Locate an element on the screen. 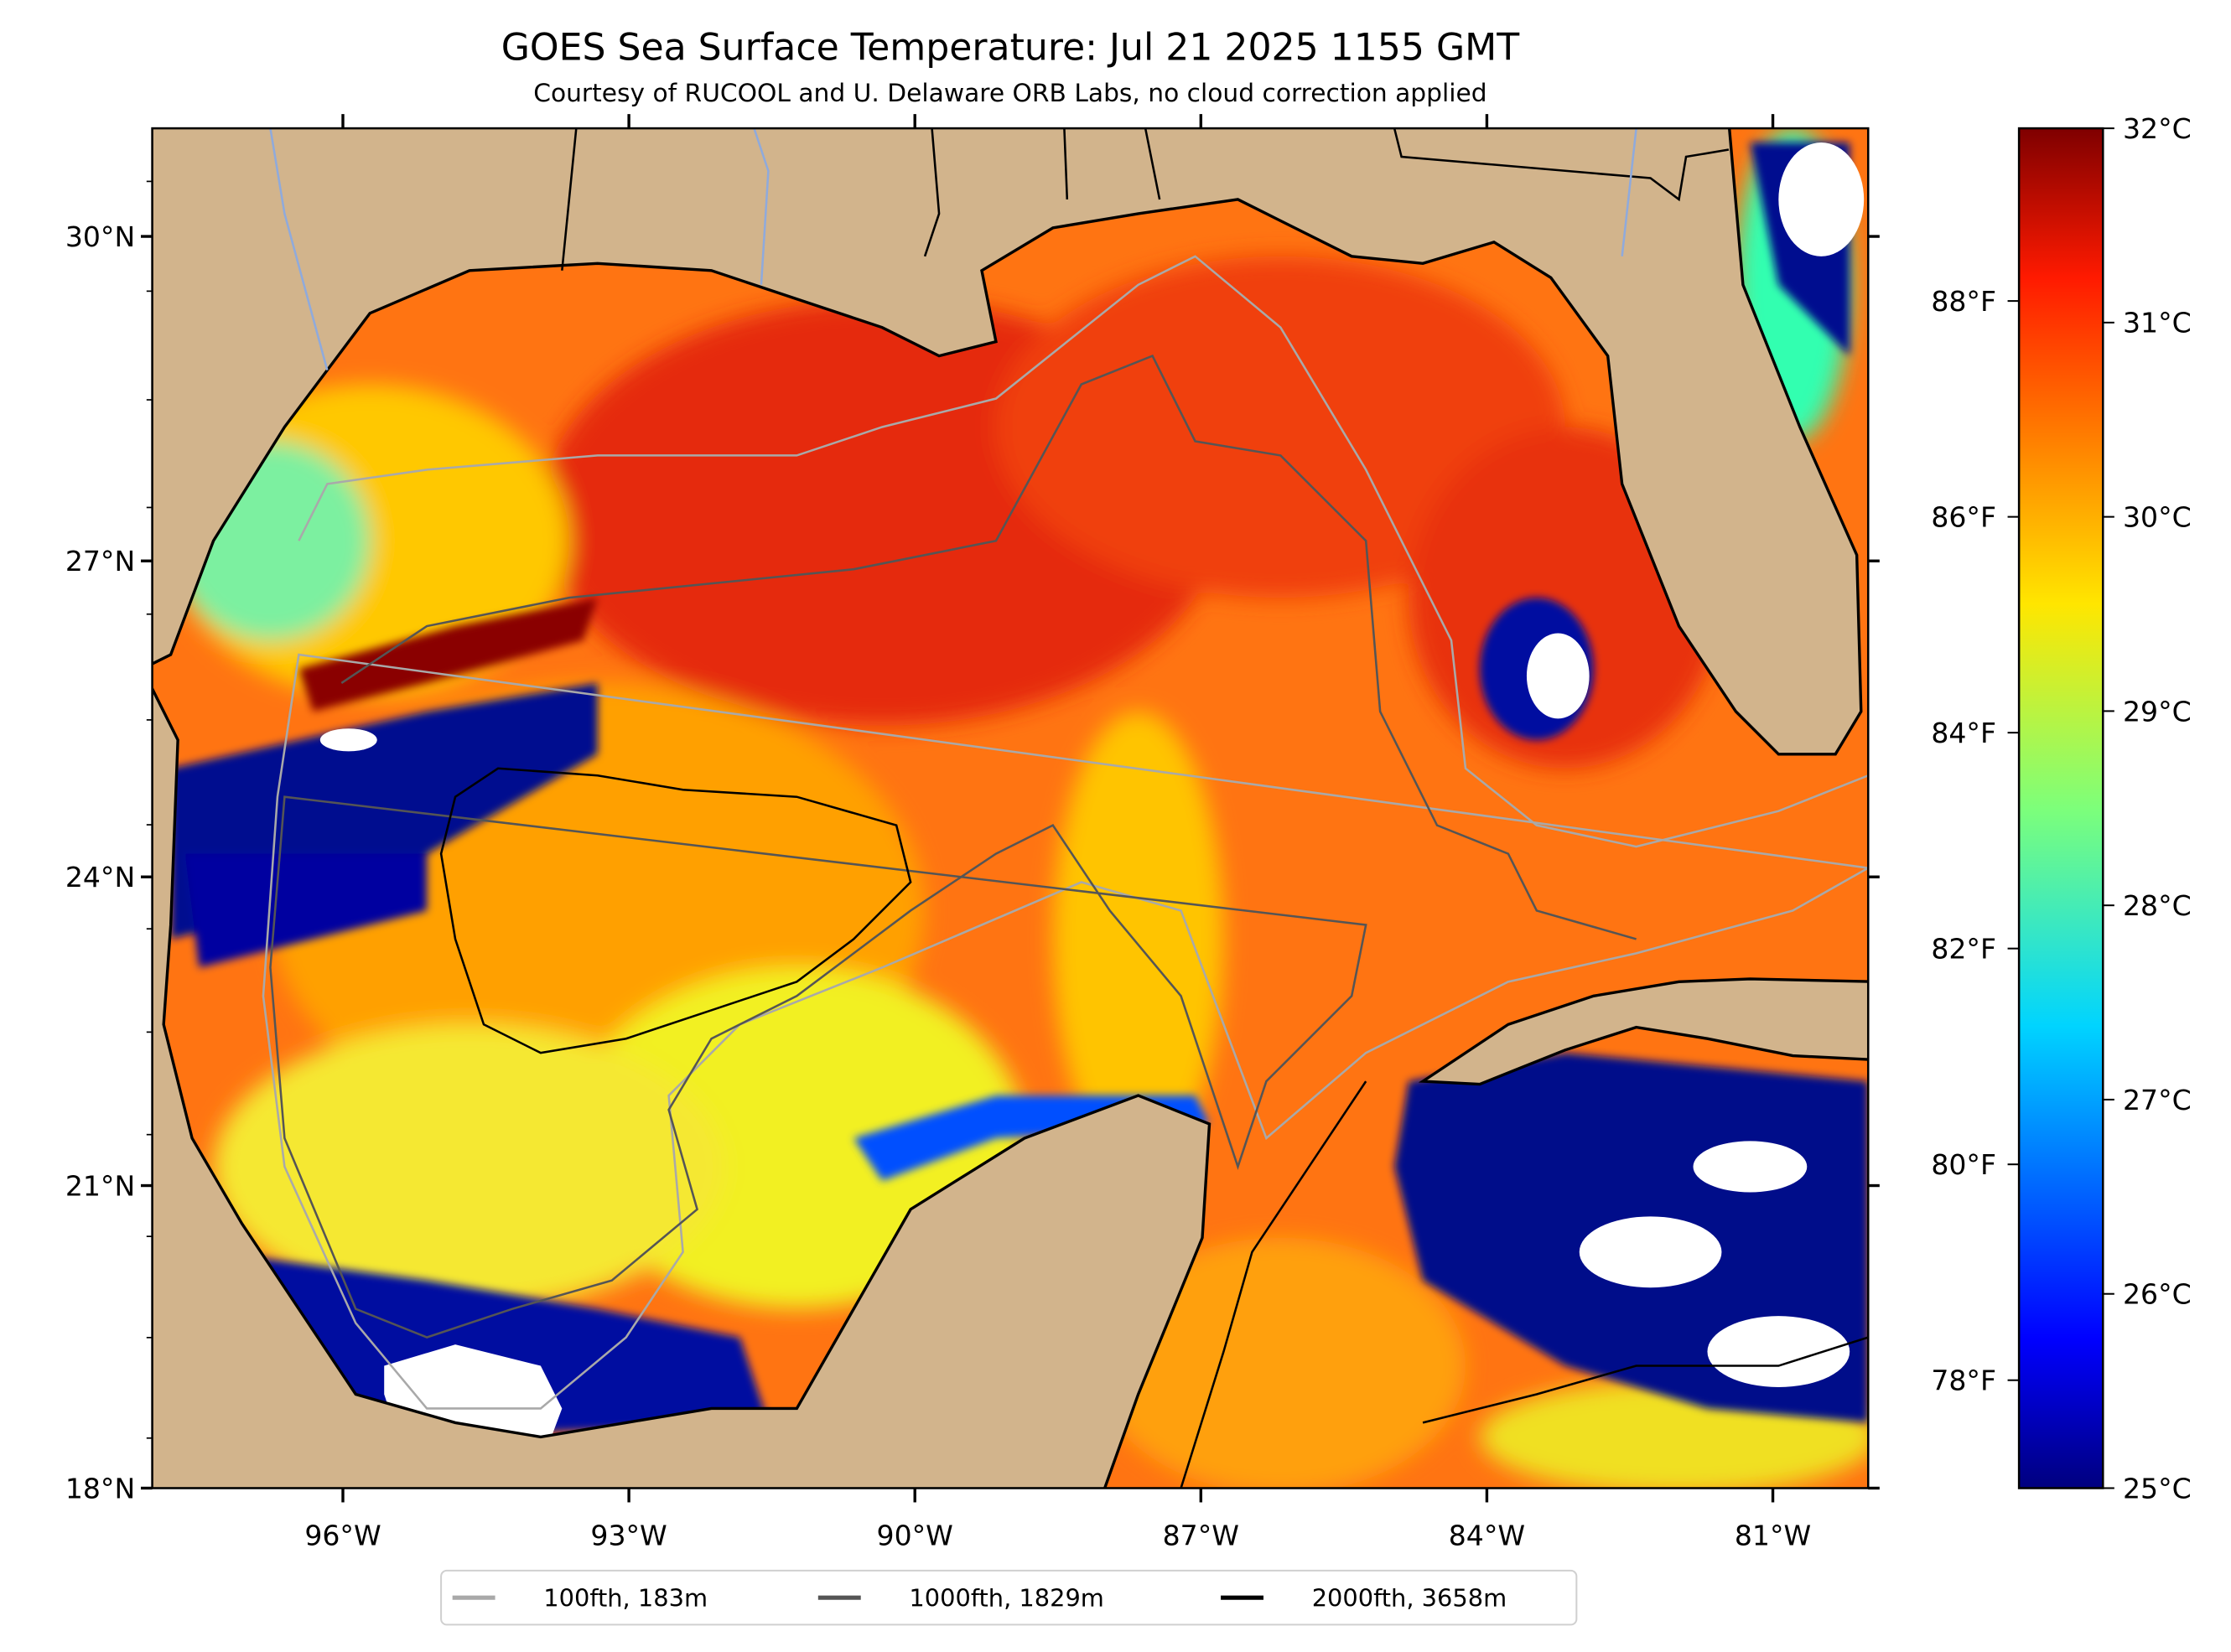  fahrenheit-tick-label: 84°F is located at coordinates (1963, 733).